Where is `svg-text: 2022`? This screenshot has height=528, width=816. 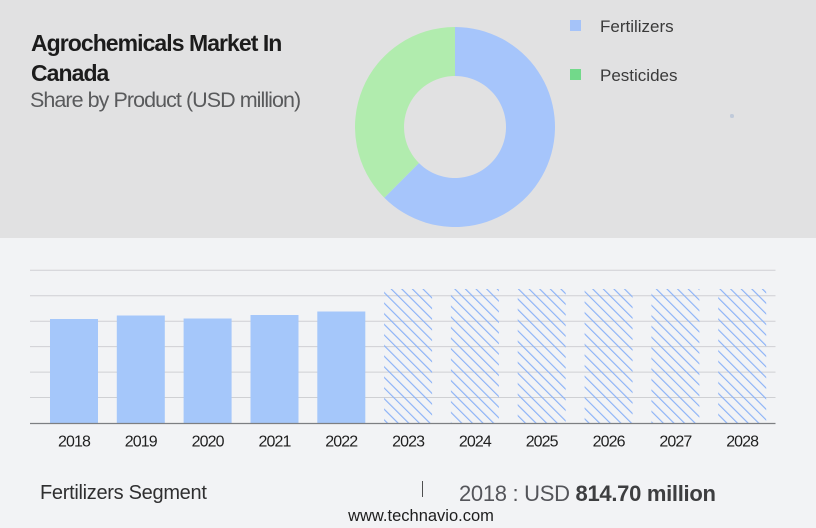 svg-text: 2022 is located at coordinates (341, 442).